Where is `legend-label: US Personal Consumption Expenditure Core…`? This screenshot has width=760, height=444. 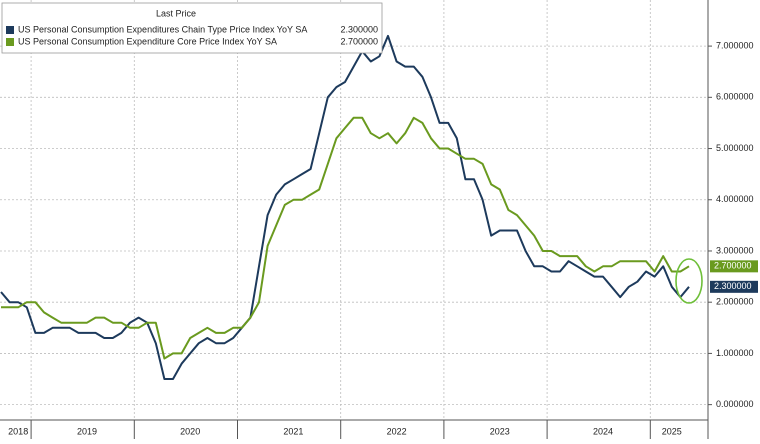
legend-label: US Personal Consumption Expenditure Core… is located at coordinates (147, 41).